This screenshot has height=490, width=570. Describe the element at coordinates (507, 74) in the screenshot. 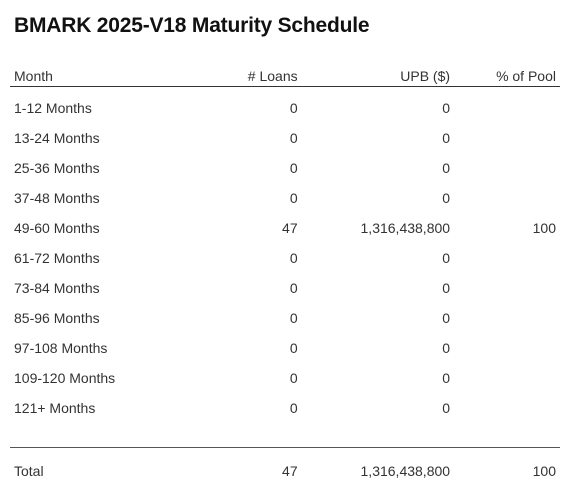

I see `column-header-pool: % of Pool` at that location.